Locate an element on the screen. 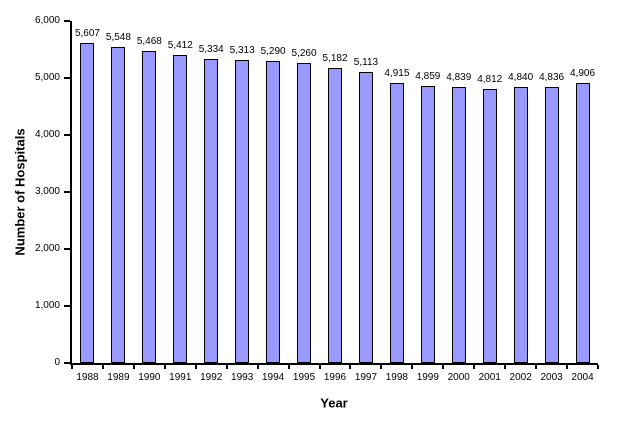 Image resolution: width=624 pixels, height=428 pixels. x-axis-tick-label: 2002 is located at coordinates (520, 377).